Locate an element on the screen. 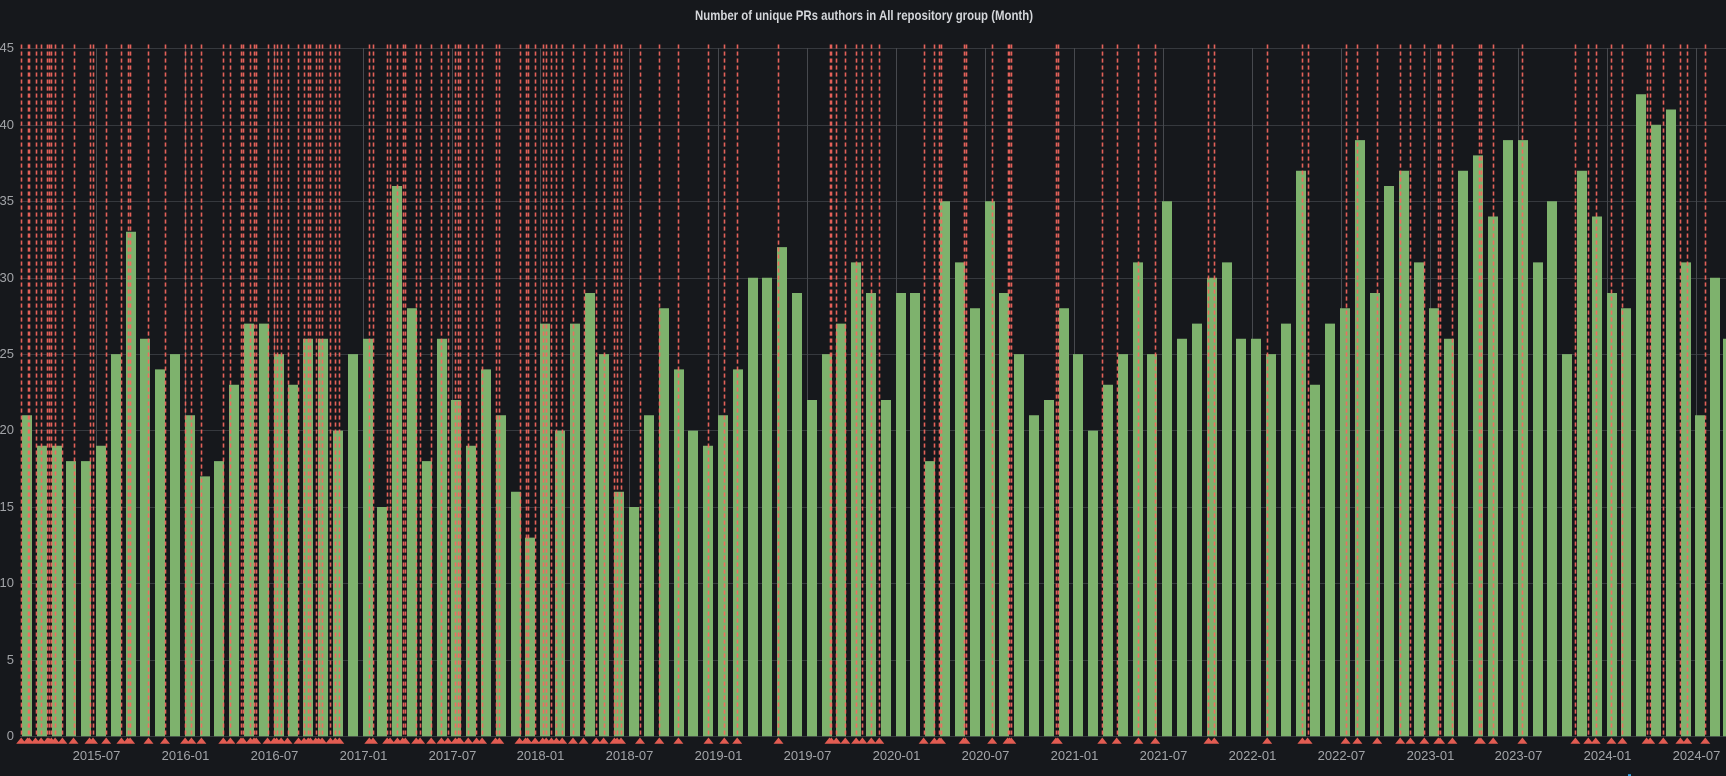  svg-text: 0 is located at coordinates (10, 735).